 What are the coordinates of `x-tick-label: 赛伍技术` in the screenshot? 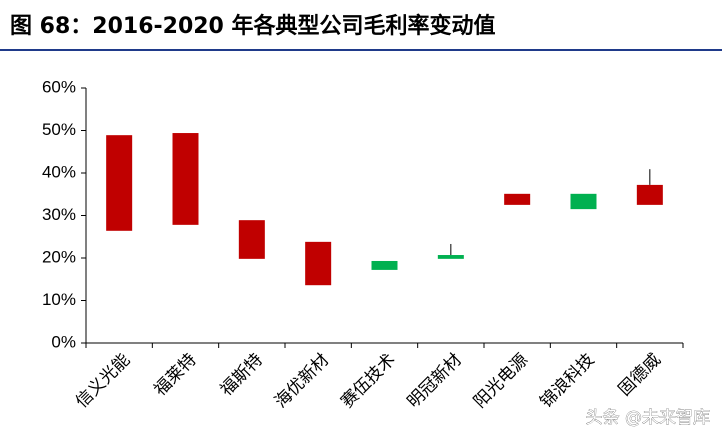 It's located at (368, 380).